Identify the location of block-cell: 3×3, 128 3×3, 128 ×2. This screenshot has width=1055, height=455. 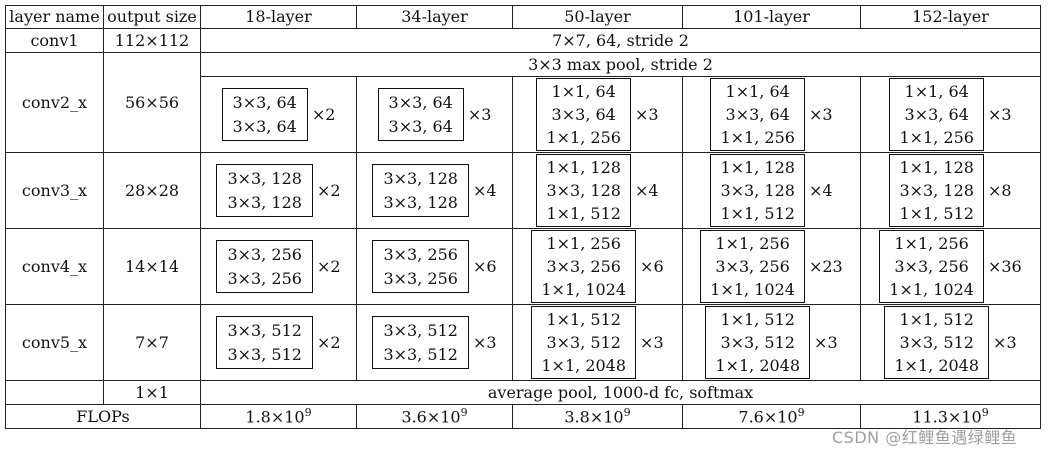
(278, 190).